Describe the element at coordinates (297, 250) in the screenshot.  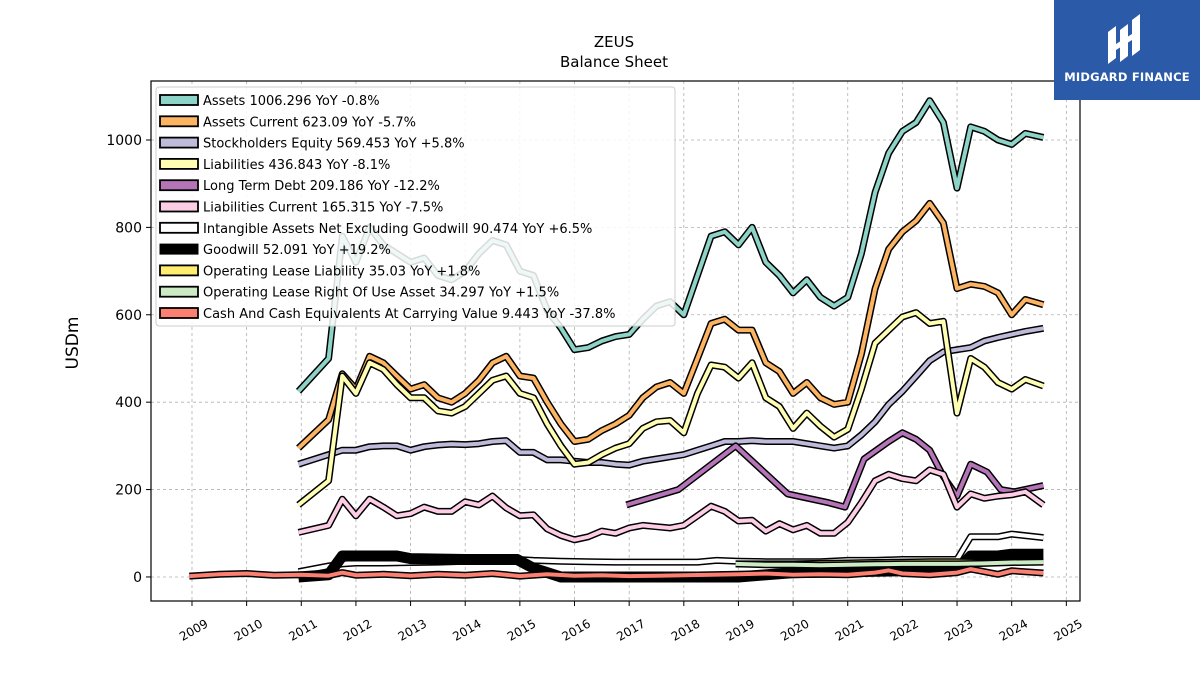
I see `legend-entry: Goodwill 52.091 YoY +19.2%` at that location.